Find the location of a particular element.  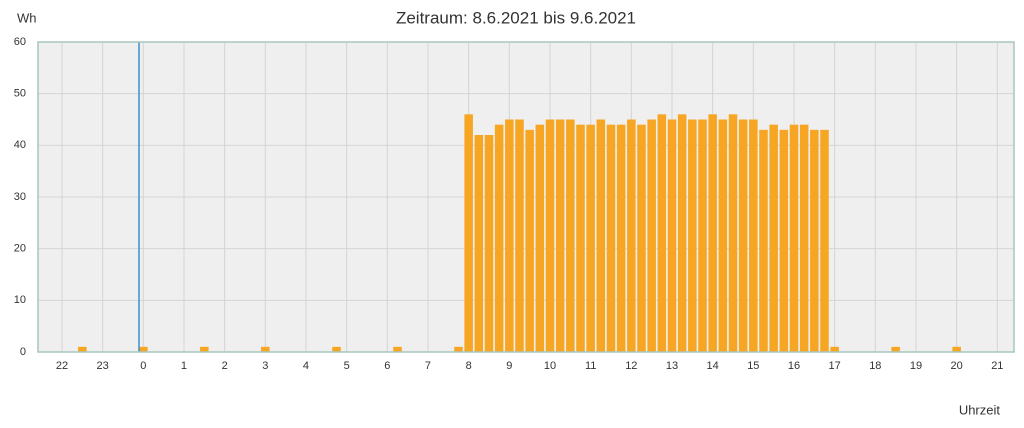

x-tick-label: 8 is located at coordinates (469, 366).